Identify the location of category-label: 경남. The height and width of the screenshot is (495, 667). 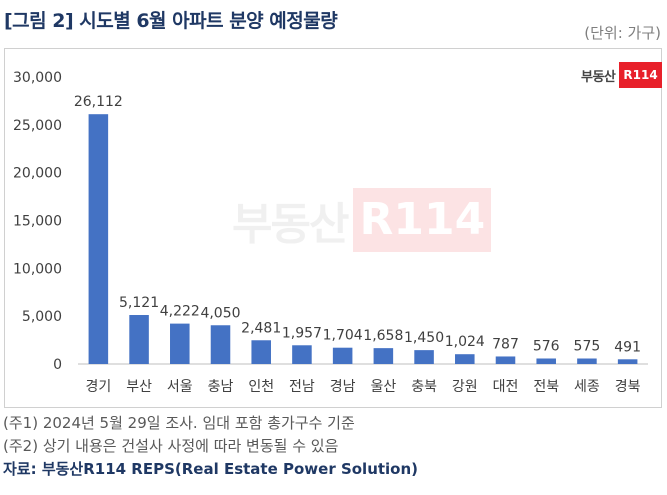
(343, 387).